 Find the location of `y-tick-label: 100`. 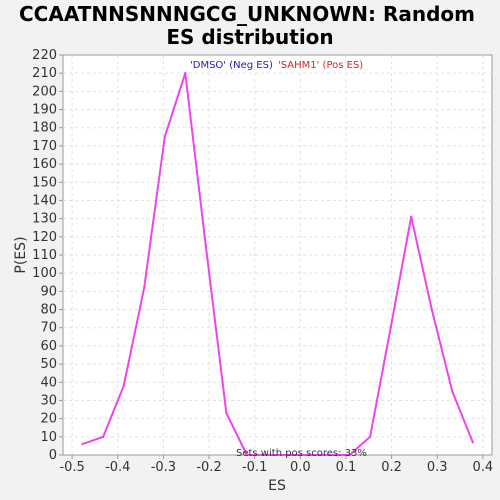

y-tick-label: 100 is located at coordinates (44, 273).